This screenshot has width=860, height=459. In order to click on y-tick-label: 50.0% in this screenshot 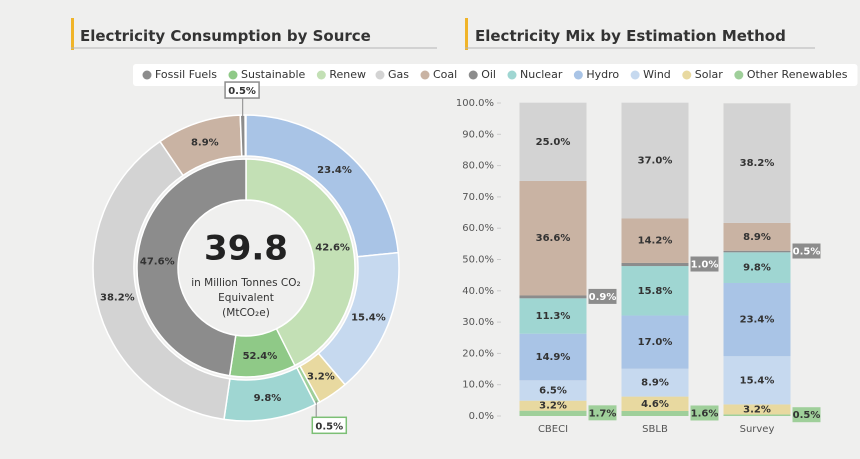, I will do `click(478, 260)`.